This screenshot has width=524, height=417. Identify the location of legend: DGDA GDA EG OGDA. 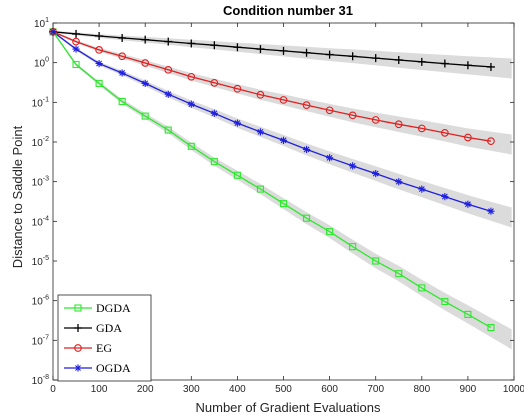
(104, 338).